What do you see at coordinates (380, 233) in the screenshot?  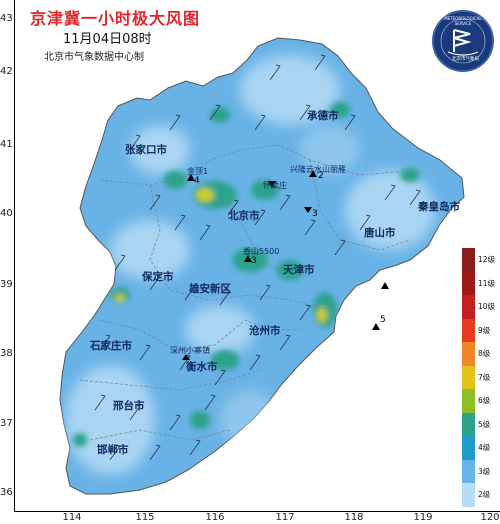 I see `city-label-tangshan: 唐山市` at bounding box center [380, 233].